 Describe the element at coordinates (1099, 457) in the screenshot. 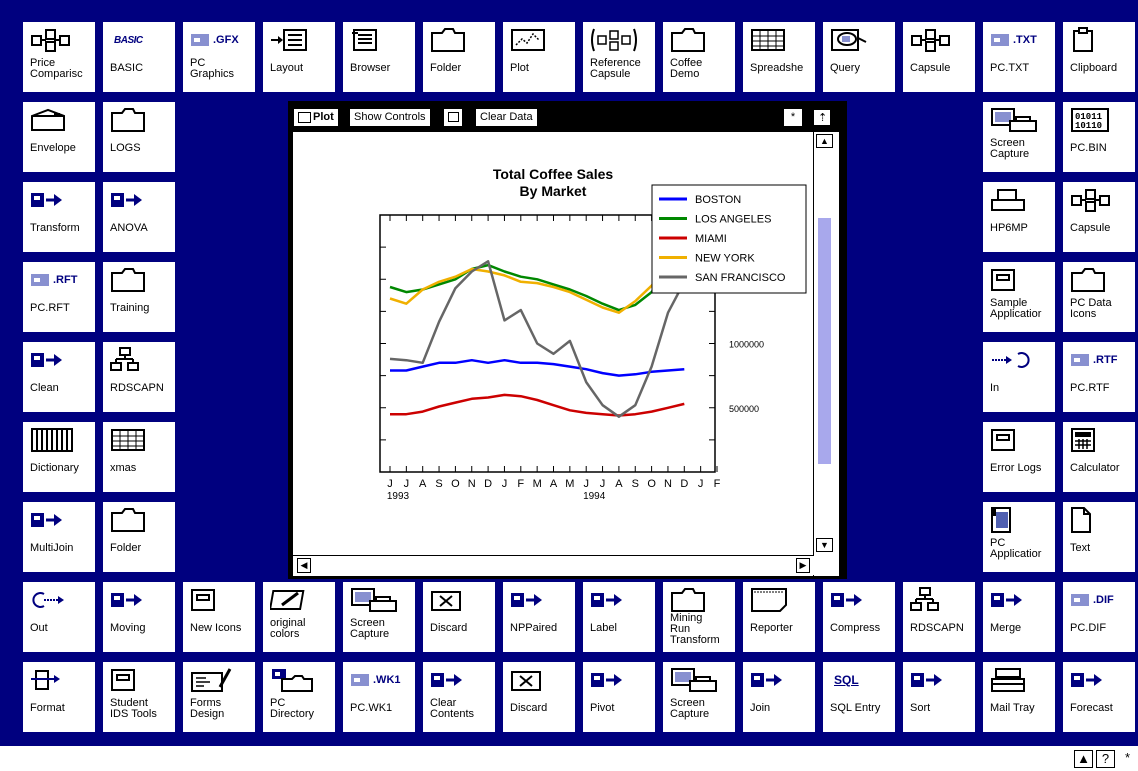

I see `tile-calculator: Calculator` at that location.